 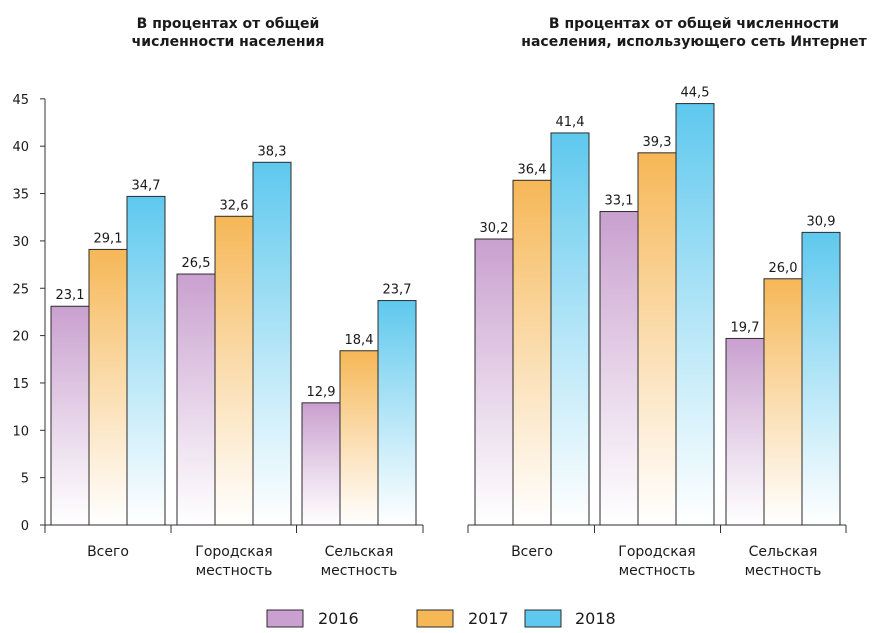 What do you see at coordinates (25, 479) in the screenshot?
I see `y-tick-label: 5` at bounding box center [25, 479].